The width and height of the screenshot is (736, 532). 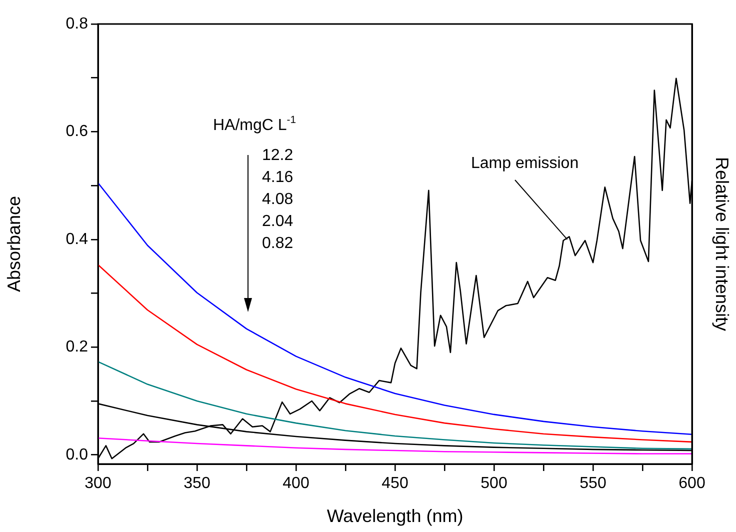 What do you see at coordinates (296, 483) in the screenshot?
I see `x-tick-label: 400` at bounding box center [296, 483].